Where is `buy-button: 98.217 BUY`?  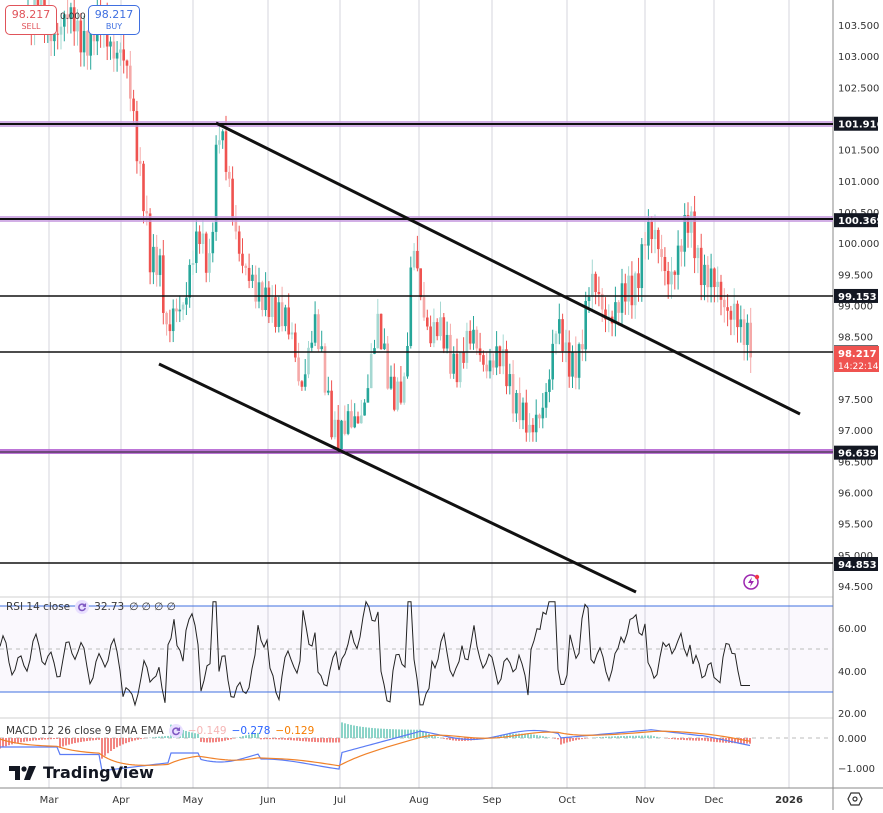
buy-button: 98.217 BUY is located at coordinates (114, 20).